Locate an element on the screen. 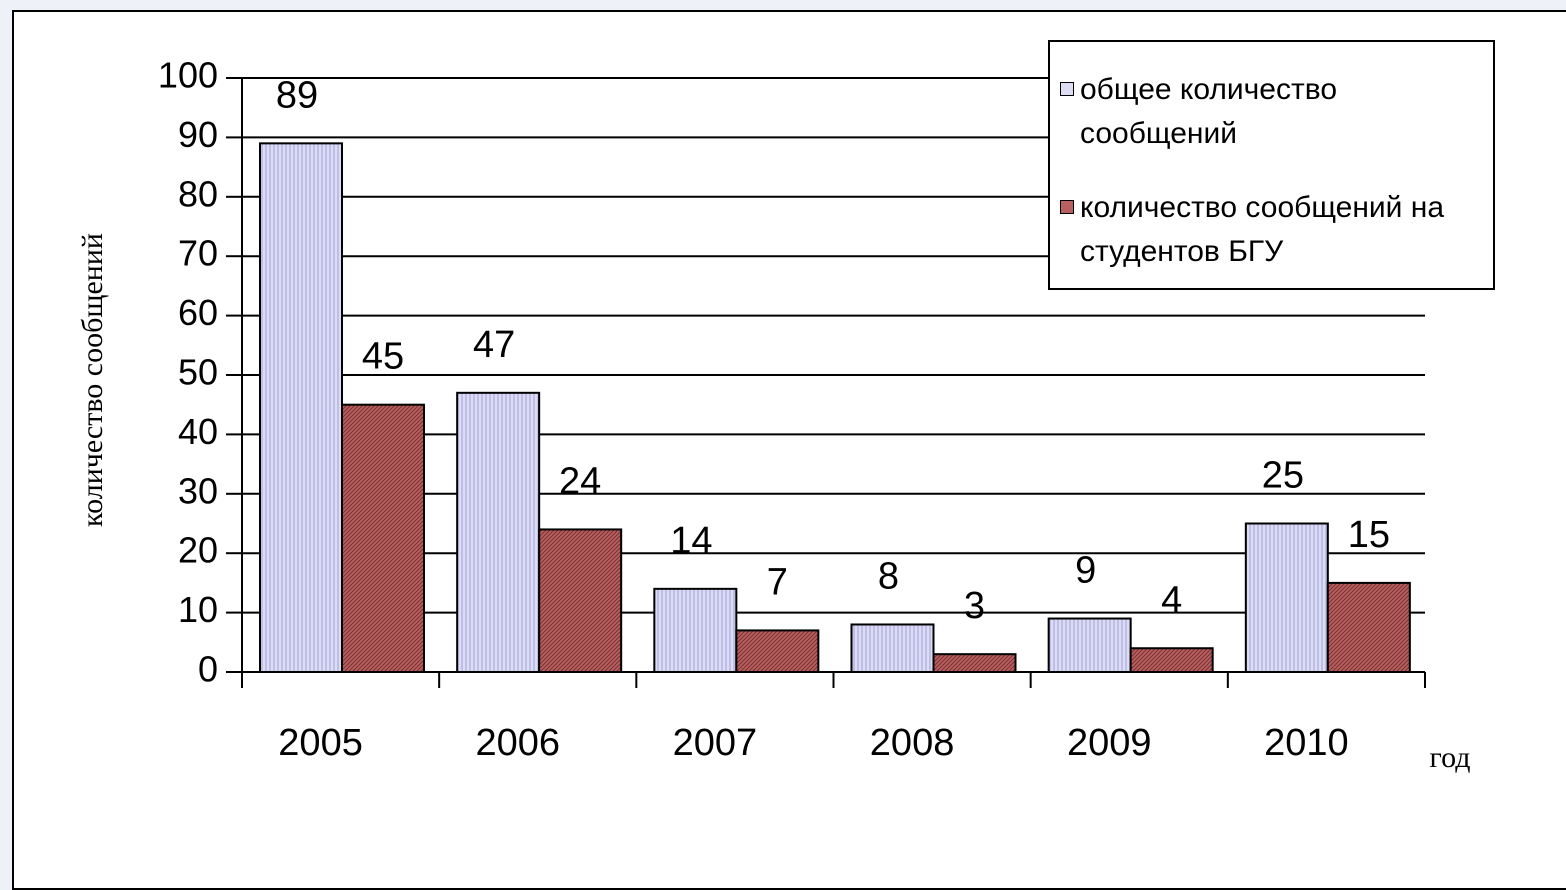 This screenshot has width=1566, height=890. data-label: 89 is located at coordinates (297, 95).